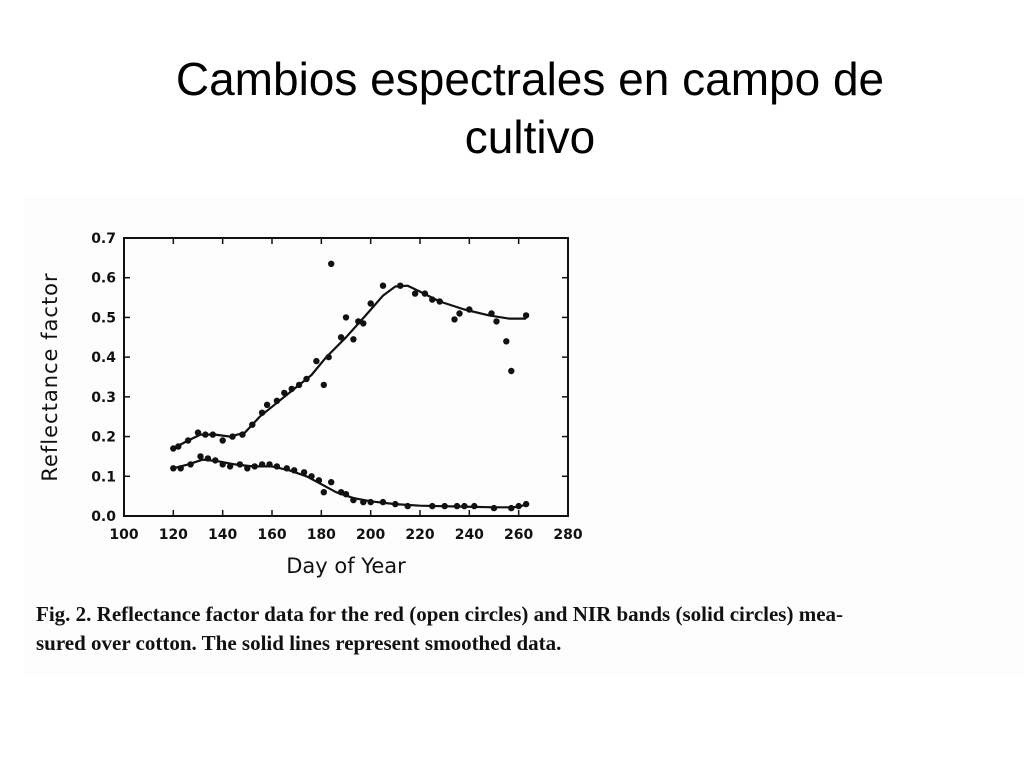 The image size is (1024, 768). What do you see at coordinates (350, 483) in the screenshot?
I see `red-smoothed-line` at bounding box center [350, 483].